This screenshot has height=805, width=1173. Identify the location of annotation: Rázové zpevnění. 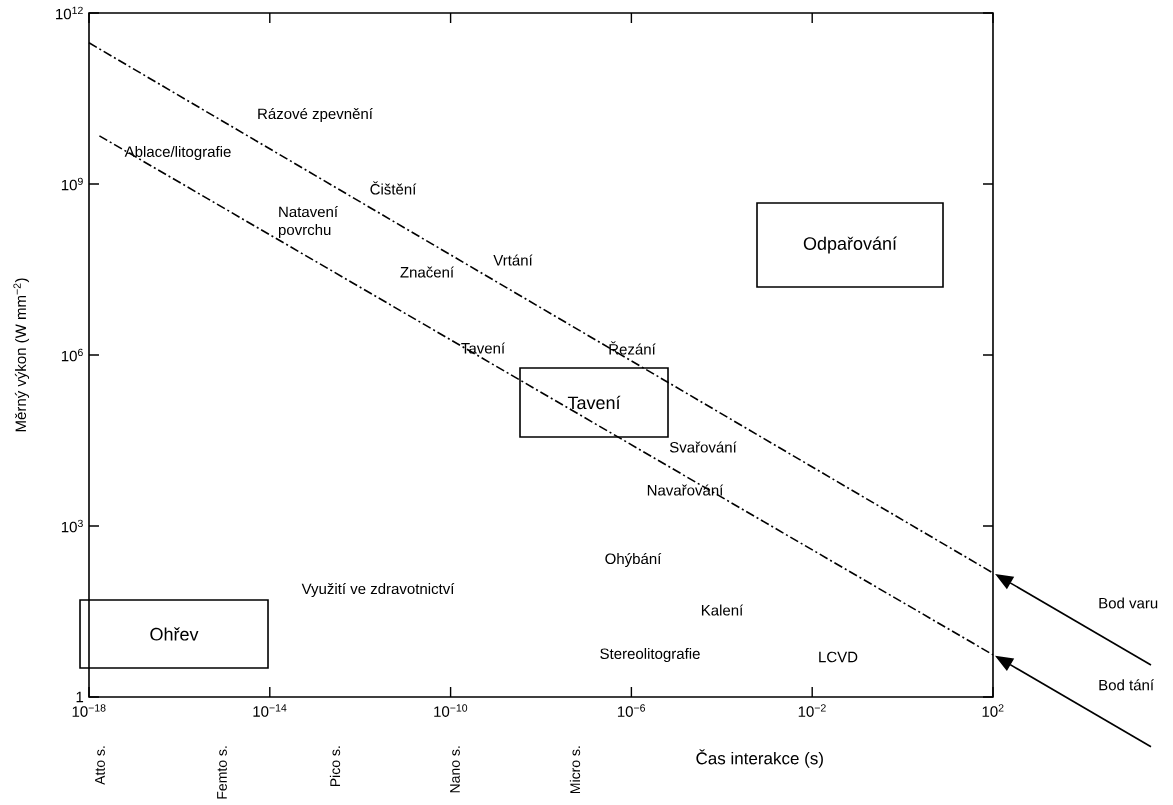
(315, 115).